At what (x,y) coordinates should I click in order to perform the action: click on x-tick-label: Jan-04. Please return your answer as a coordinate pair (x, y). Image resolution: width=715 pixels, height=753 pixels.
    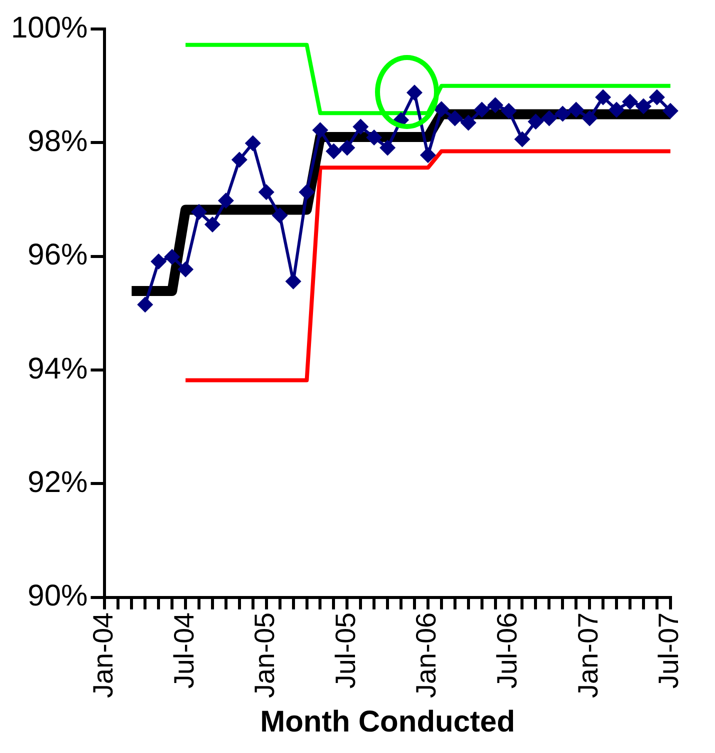
    Looking at the image, I should click on (102, 655).